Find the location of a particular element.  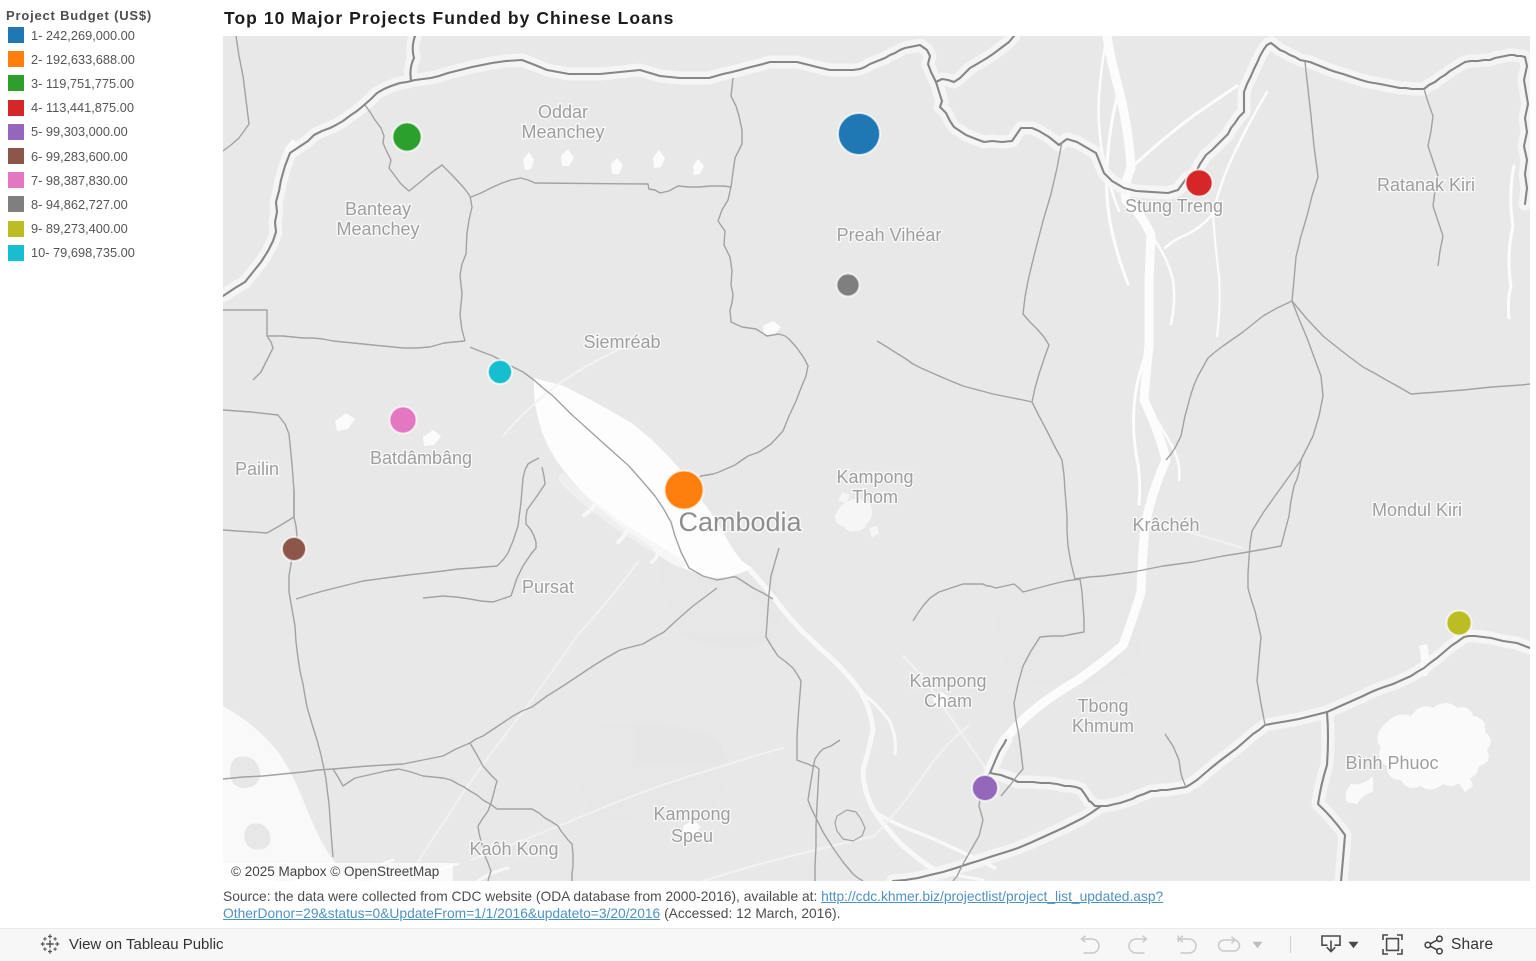

svg-text: Khmum is located at coordinates (1103, 726).